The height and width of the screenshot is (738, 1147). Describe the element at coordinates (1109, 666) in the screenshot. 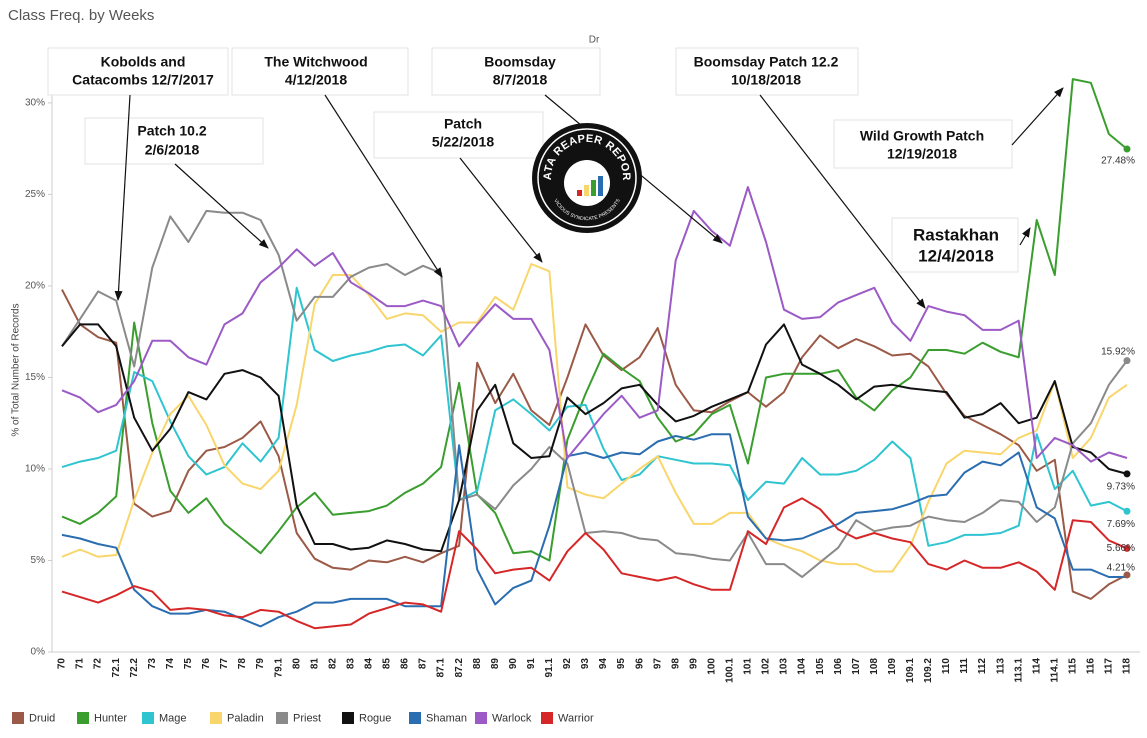

I see `x-tick-label: 117` at that location.